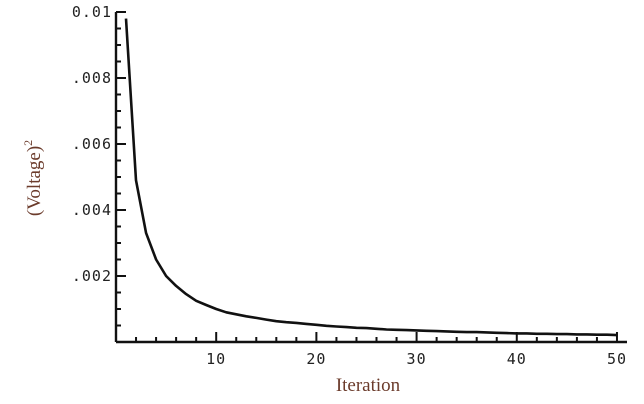 The height and width of the screenshot is (404, 644). What do you see at coordinates (417, 359) in the screenshot?
I see `x-tick-label: 30` at bounding box center [417, 359].